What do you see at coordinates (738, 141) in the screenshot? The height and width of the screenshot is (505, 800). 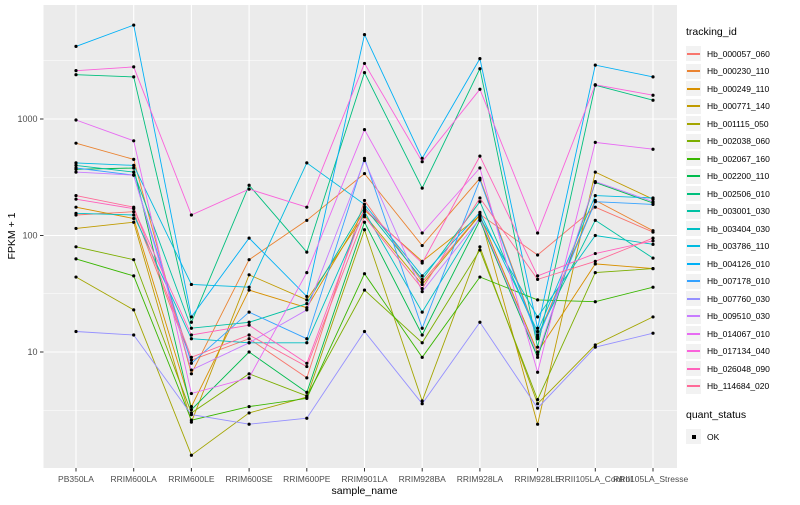 I see `legend-item-label: Hb_002038_060` at bounding box center [738, 141].